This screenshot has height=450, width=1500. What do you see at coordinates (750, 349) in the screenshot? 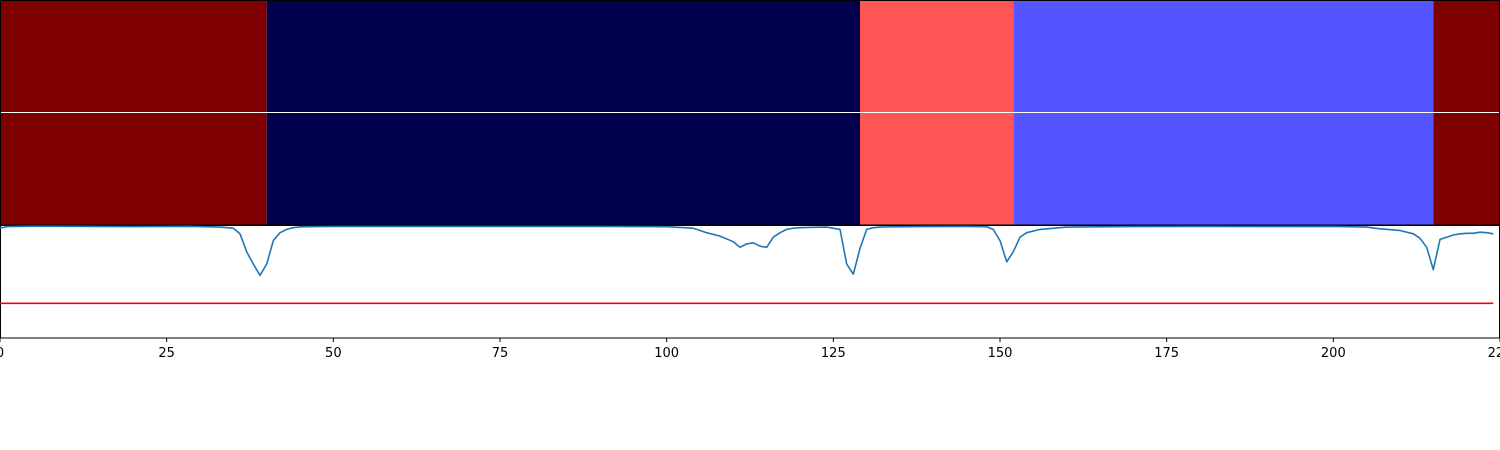
I see `x-axis: 0 25 50 75 100 125 150 175 200 225` at bounding box center [750, 349].